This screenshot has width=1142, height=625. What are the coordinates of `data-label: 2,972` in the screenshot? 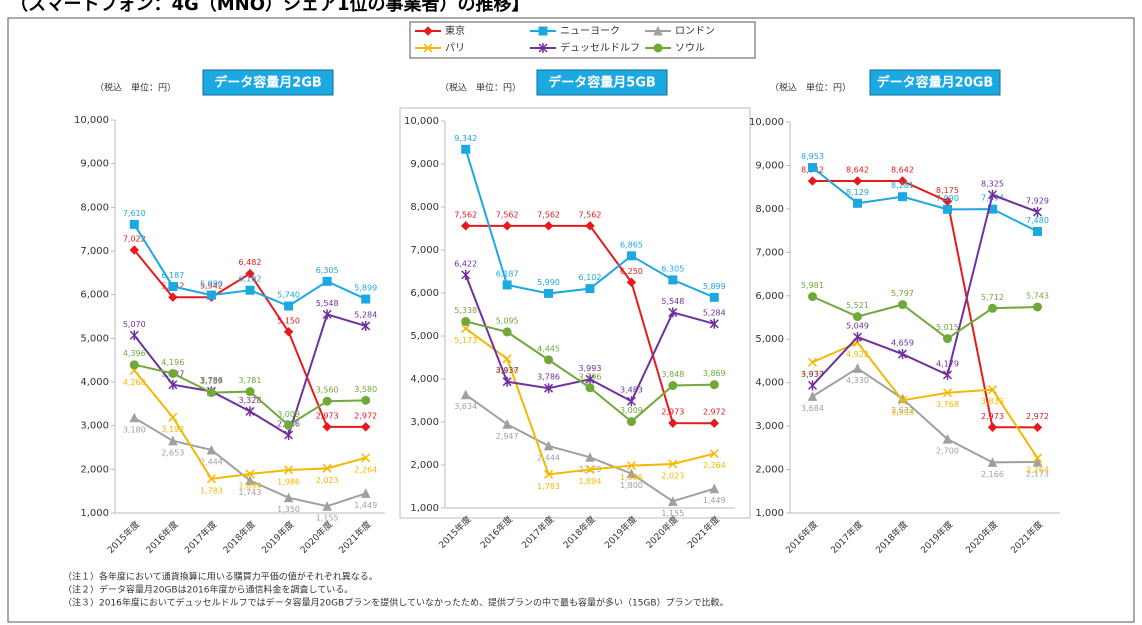 It's located at (365, 415).